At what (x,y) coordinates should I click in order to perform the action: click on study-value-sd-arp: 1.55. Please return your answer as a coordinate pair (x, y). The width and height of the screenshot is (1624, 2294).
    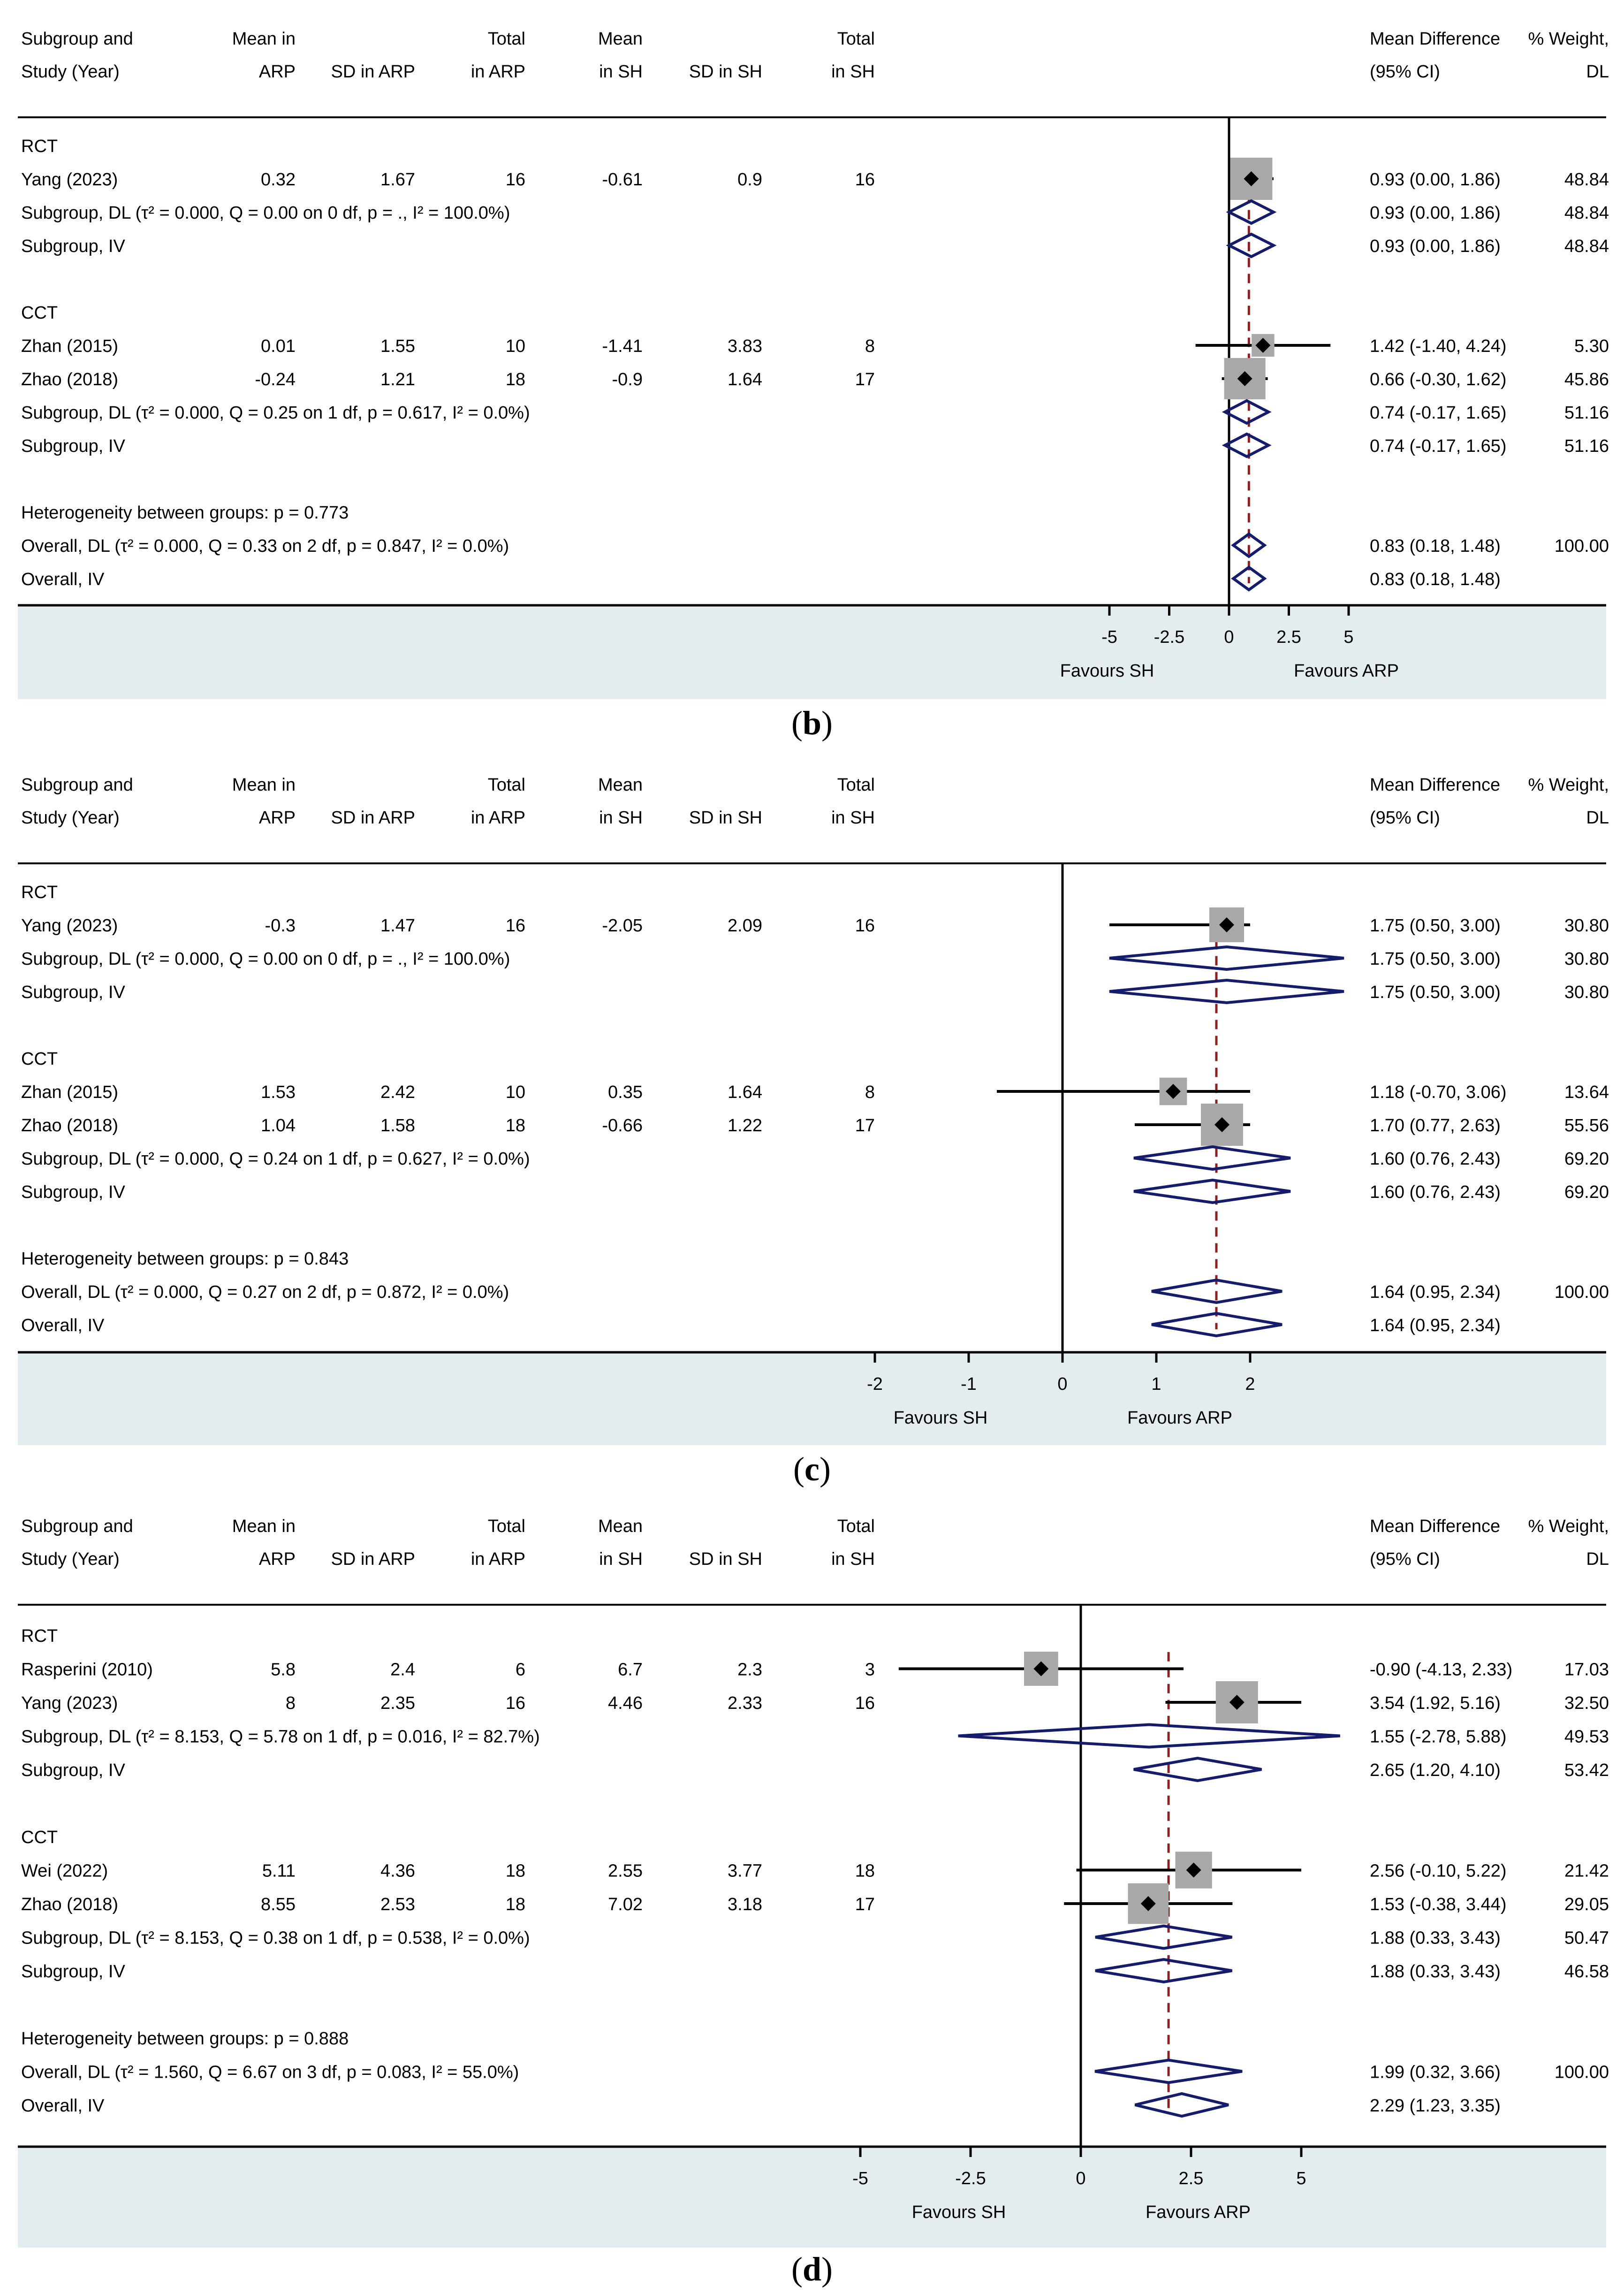
    Looking at the image, I should click on (398, 346).